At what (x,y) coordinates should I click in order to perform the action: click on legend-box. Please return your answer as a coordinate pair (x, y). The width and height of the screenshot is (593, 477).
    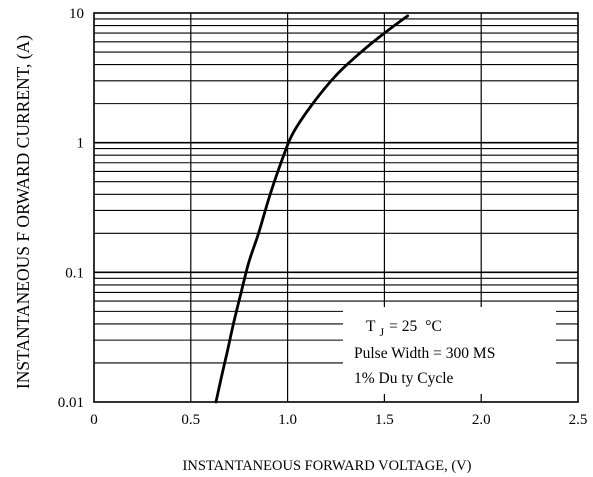
    Looking at the image, I should click on (449, 350).